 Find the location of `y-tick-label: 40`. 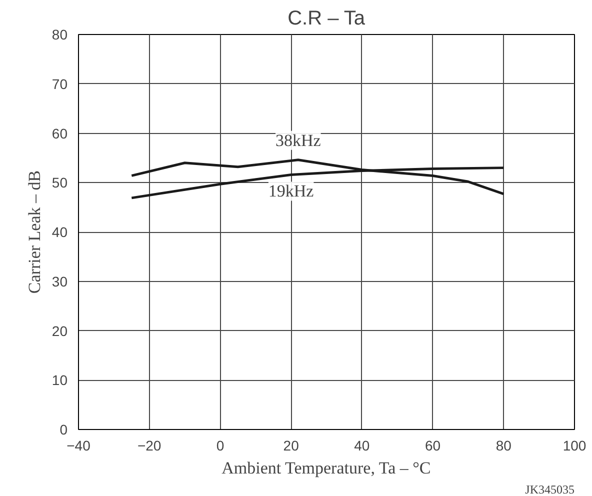

y-tick-label: 40 is located at coordinates (60, 232).